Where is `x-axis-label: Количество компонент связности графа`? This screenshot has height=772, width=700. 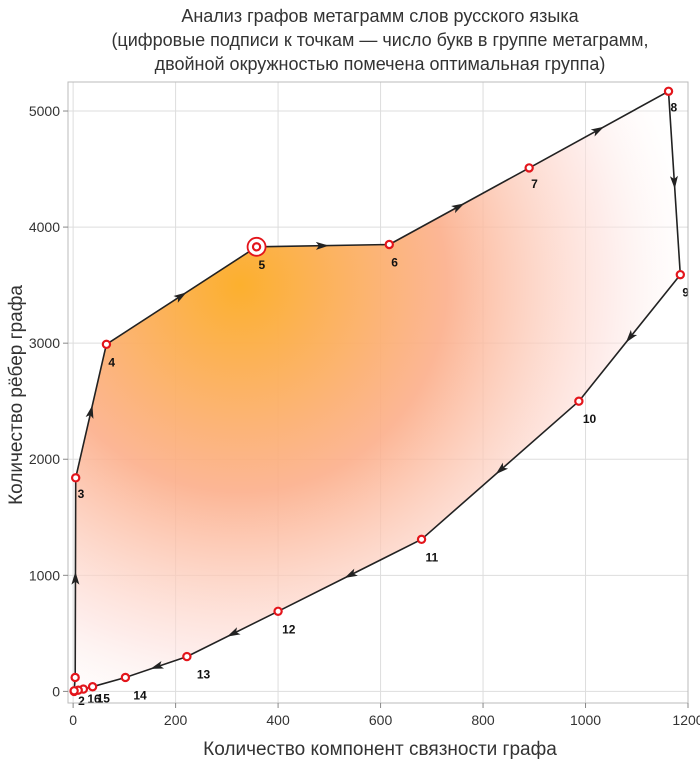
x-axis-label: Количество компонент связности графа is located at coordinates (380, 749).